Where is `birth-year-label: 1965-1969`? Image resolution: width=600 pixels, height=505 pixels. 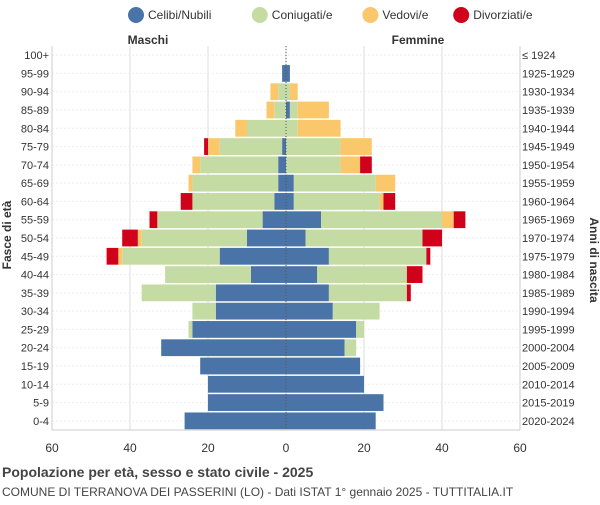
birth-year-label: 1965-1969 is located at coordinates (548, 221).